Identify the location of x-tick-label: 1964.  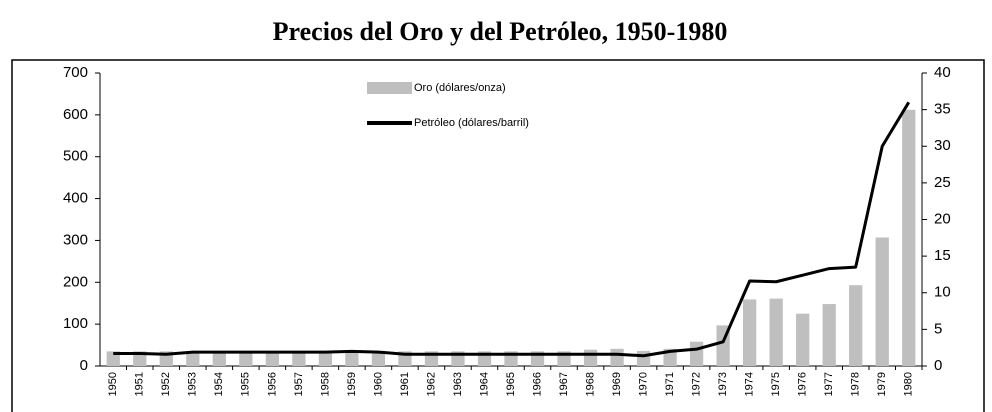
(484, 384).